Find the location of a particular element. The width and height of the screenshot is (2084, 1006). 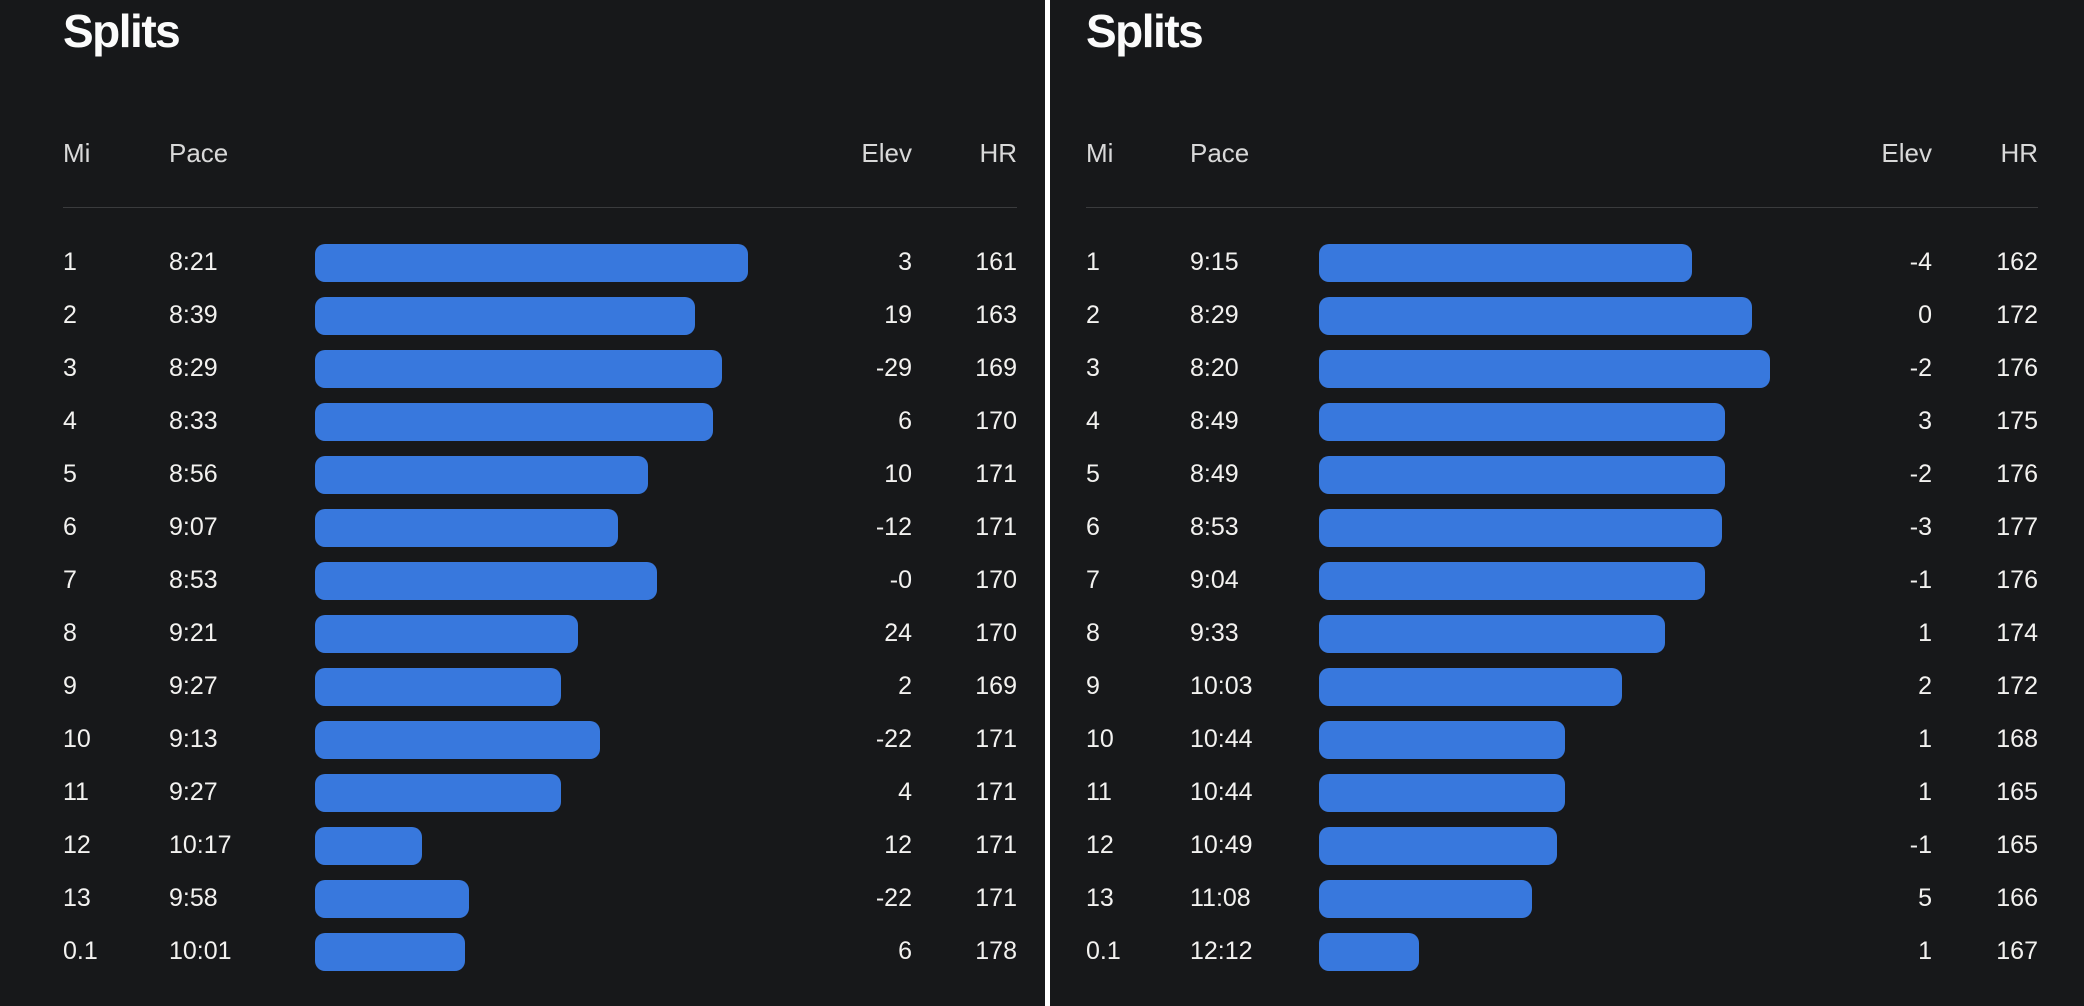

split-row: 4 8:33 6 170 is located at coordinates (522, 421).